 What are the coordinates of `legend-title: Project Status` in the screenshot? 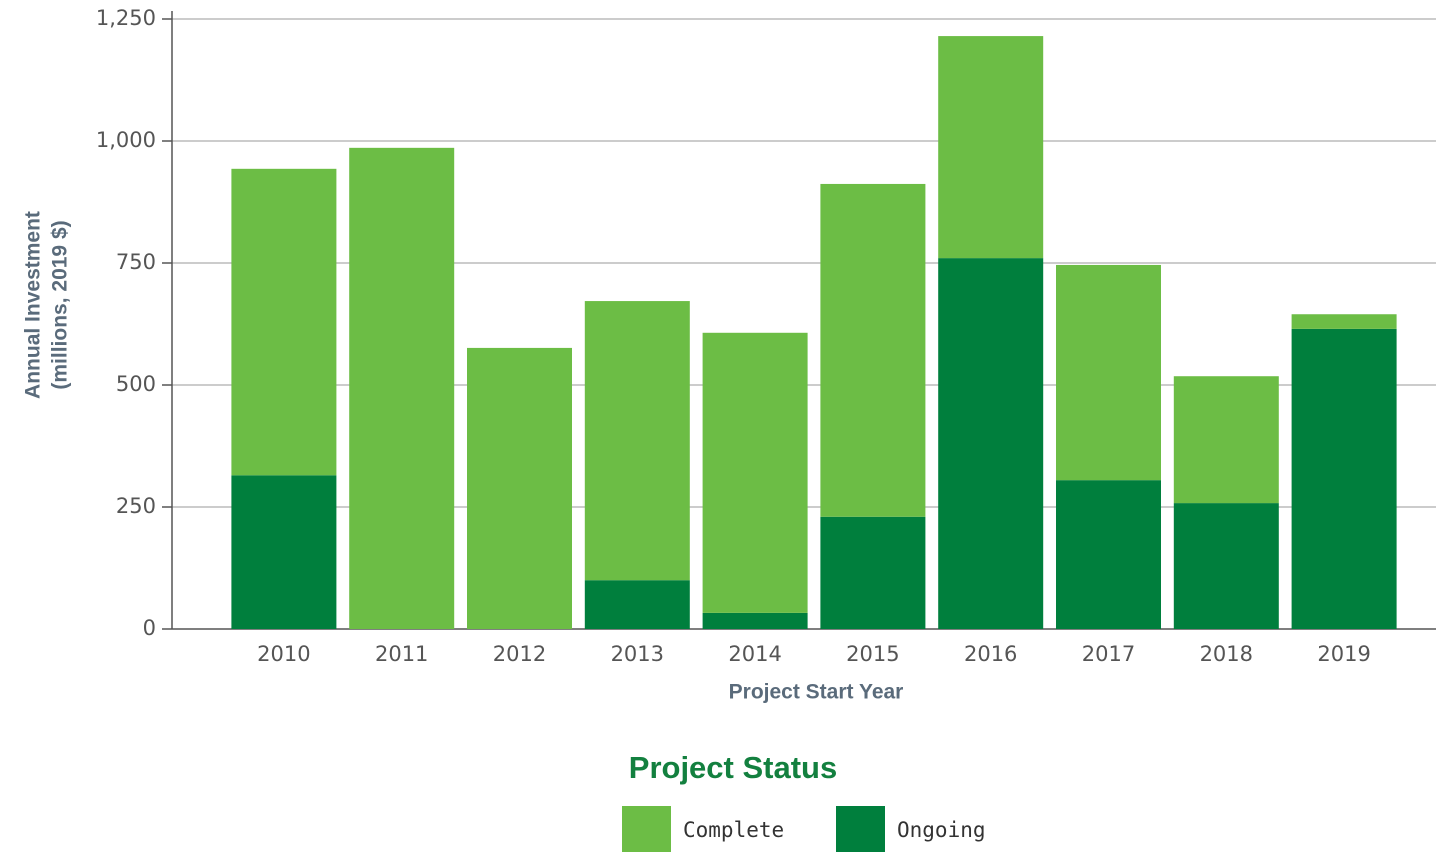 It's located at (733, 767).